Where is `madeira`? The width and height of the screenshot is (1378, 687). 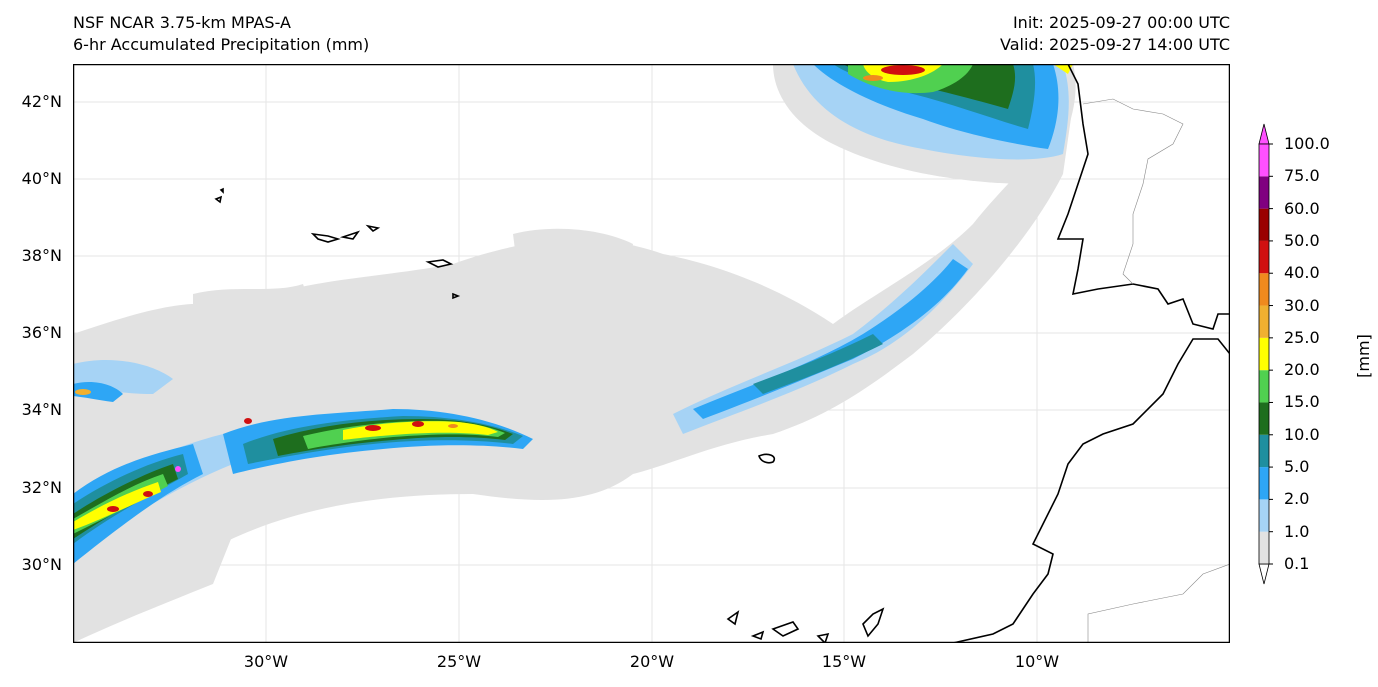 madeira is located at coordinates (767, 458).